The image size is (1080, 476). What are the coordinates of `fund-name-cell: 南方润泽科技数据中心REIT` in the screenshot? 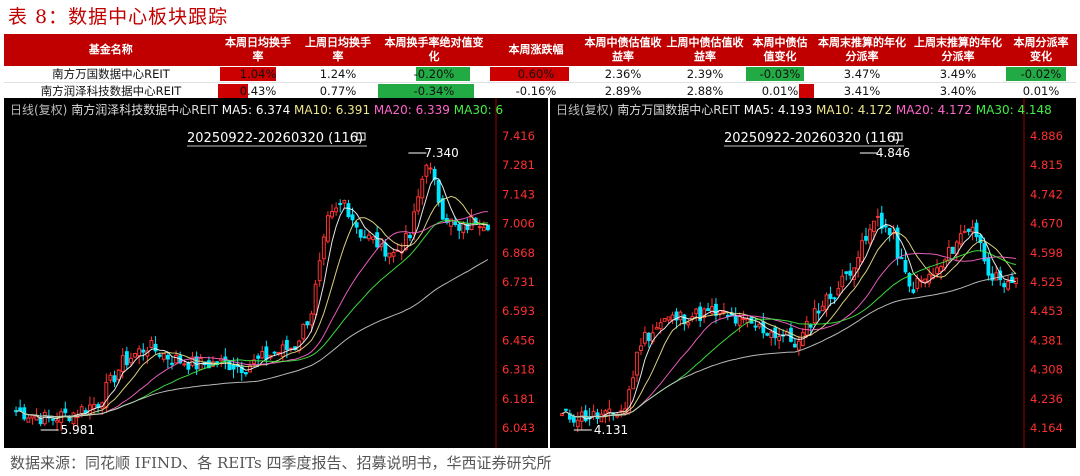 It's located at (111, 91).